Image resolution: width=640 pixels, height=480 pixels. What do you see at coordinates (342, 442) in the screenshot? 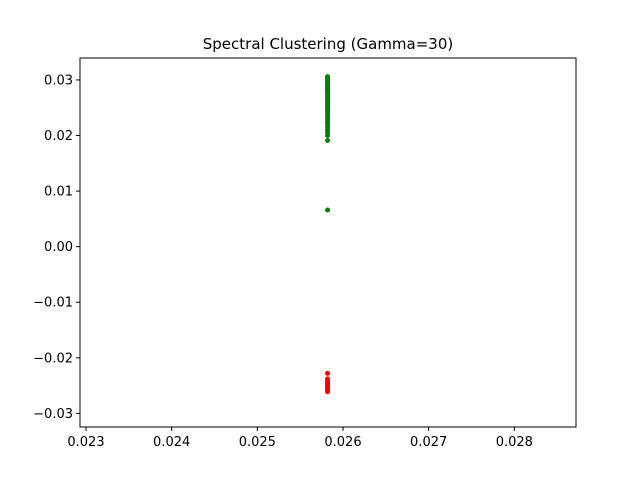
I see `x-tick-label: 0.026` at bounding box center [342, 442].